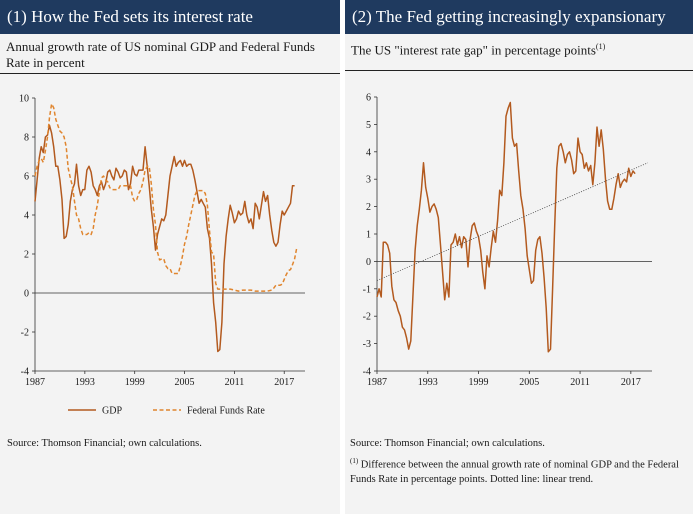 Image resolution: width=693 pixels, height=514 pixels. I want to click on y-tick-label: -3, so click(367, 344).